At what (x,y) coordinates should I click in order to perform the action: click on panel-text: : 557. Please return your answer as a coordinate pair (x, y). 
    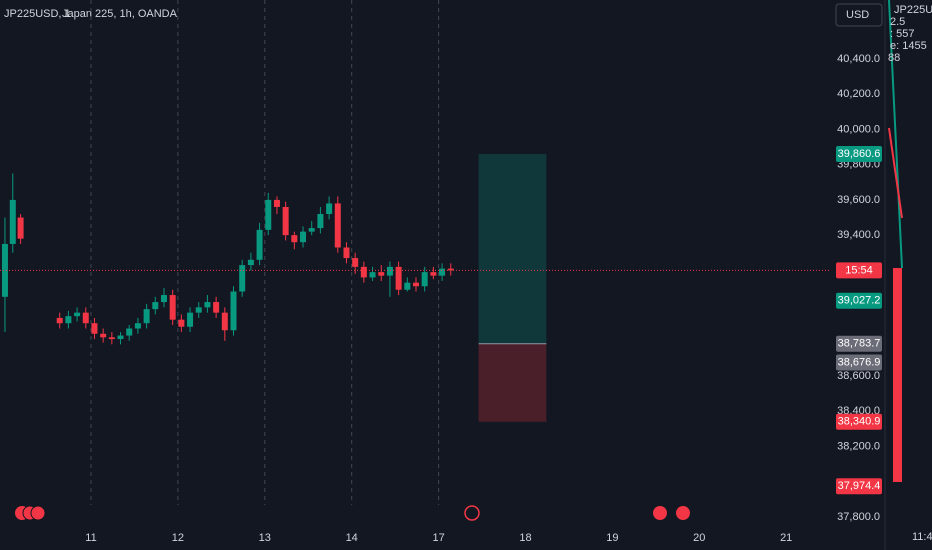
    Looking at the image, I should click on (902, 34).